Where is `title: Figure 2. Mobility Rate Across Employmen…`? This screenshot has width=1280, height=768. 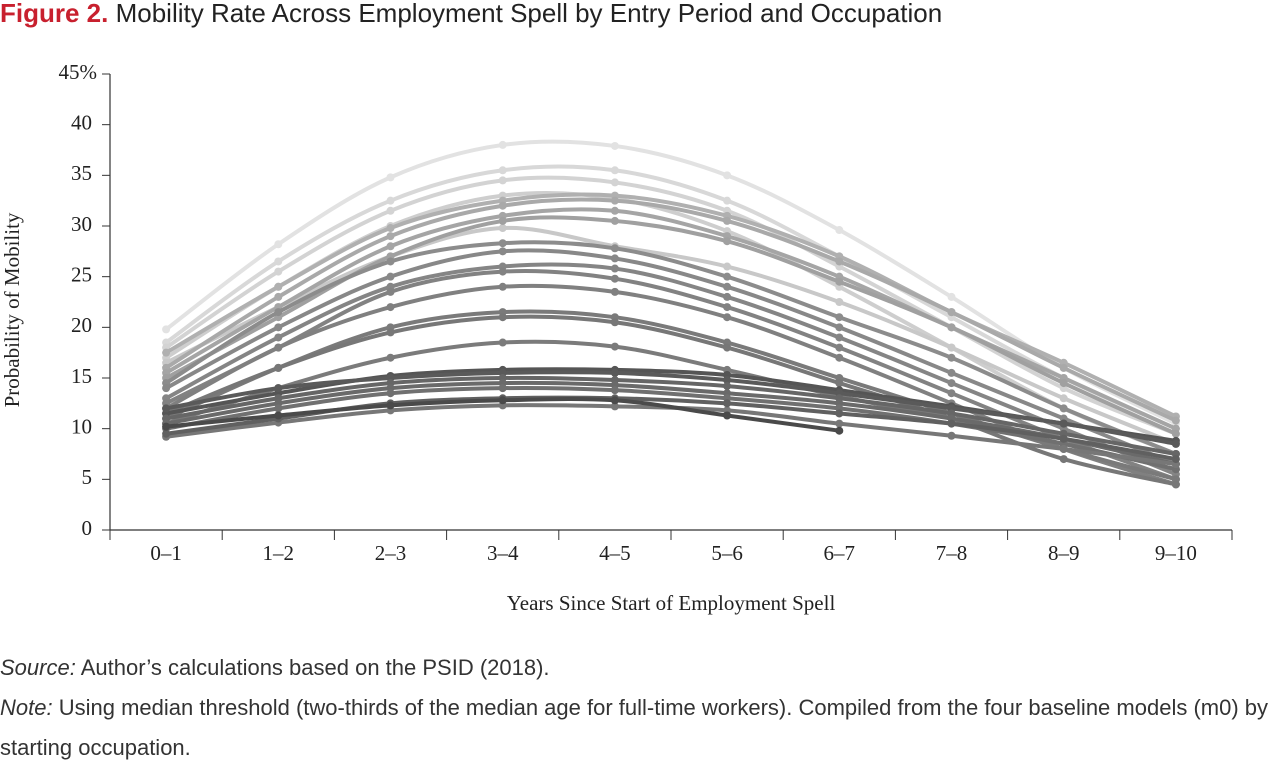 title: Figure 2. Mobility Rate Across Employmen… is located at coordinates (471, 14).